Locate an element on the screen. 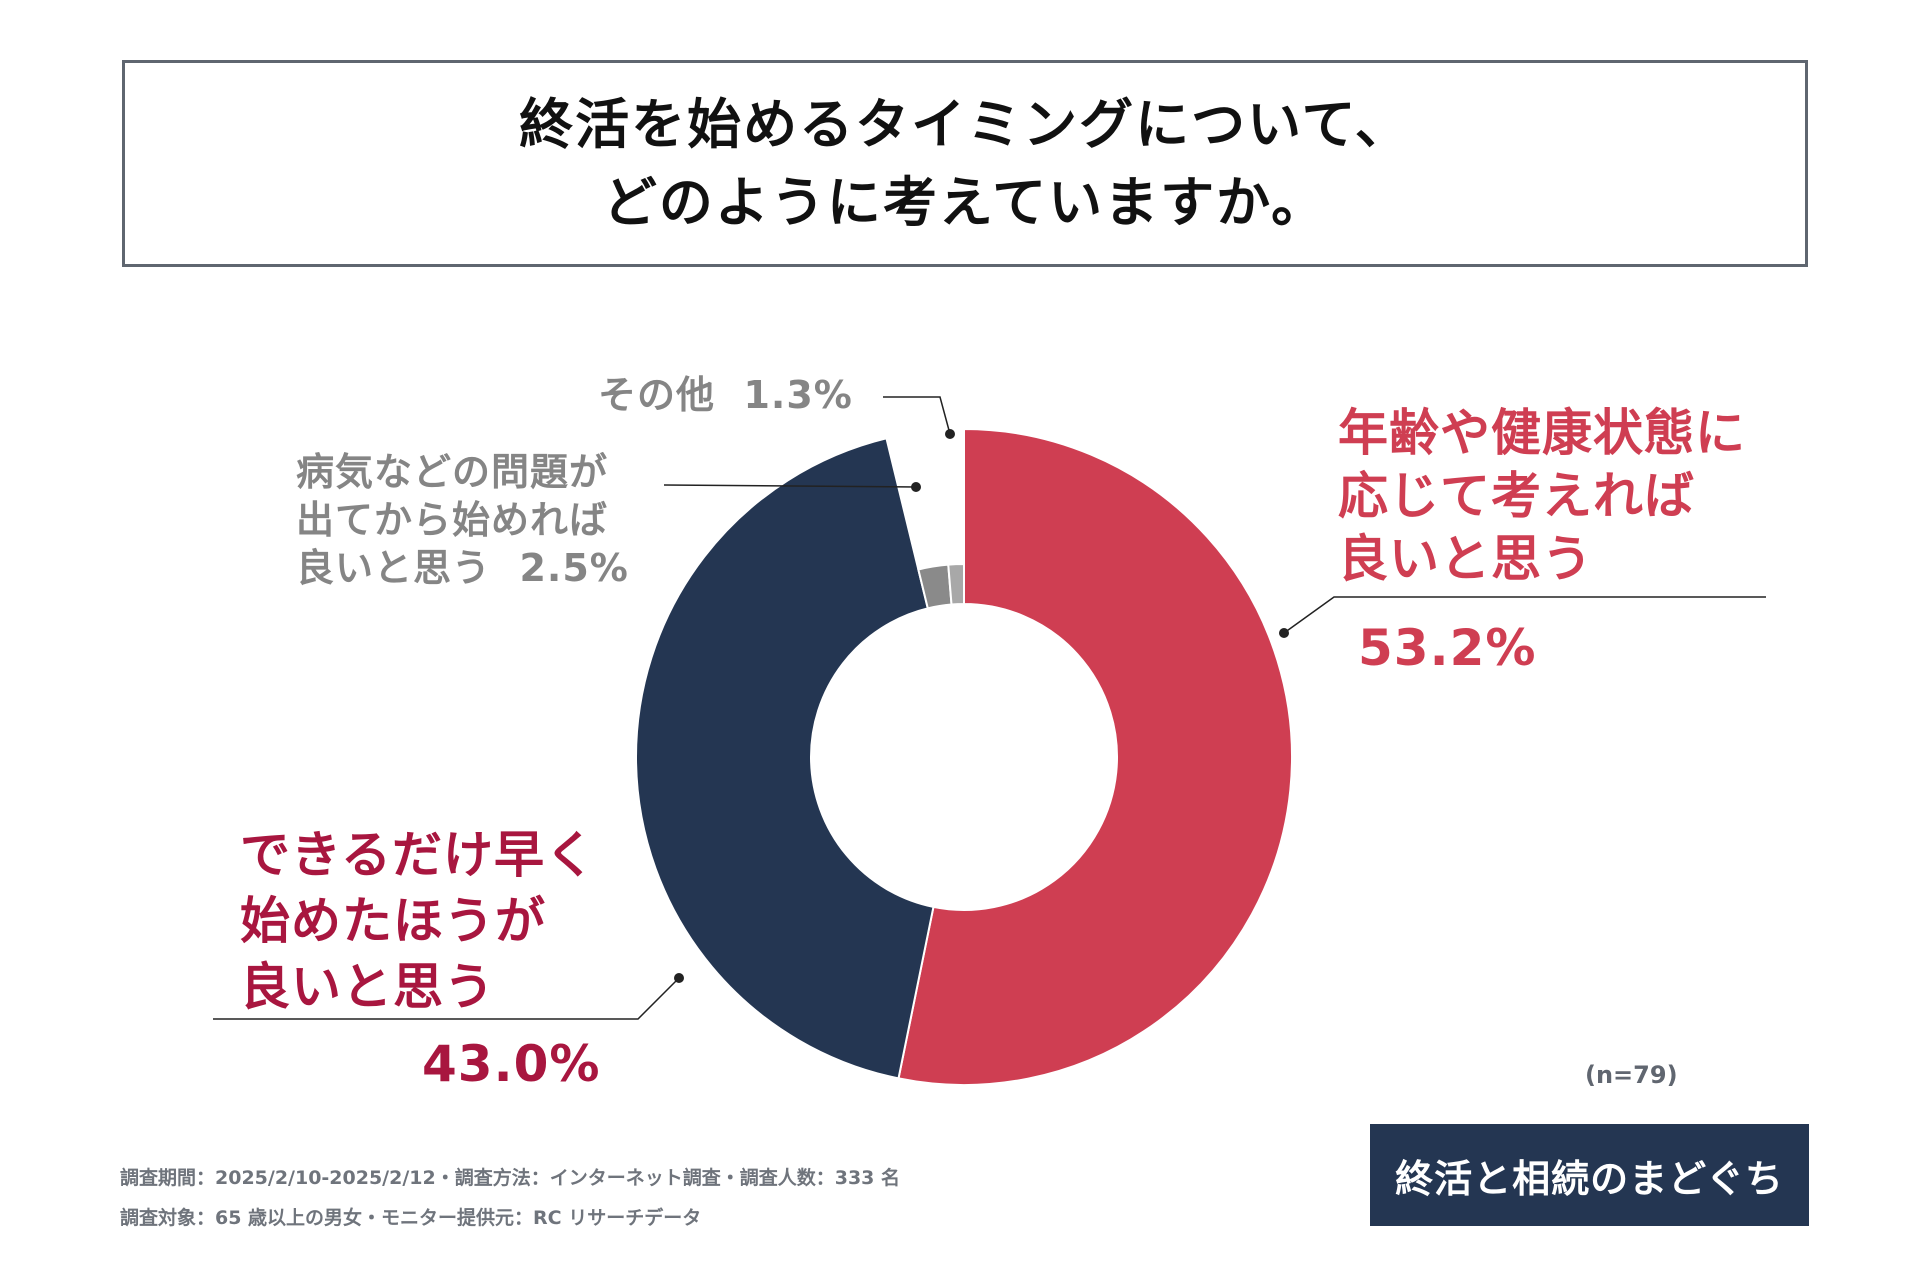  sample-size-note: (n=79) is located at coordinates (1631, 1075).